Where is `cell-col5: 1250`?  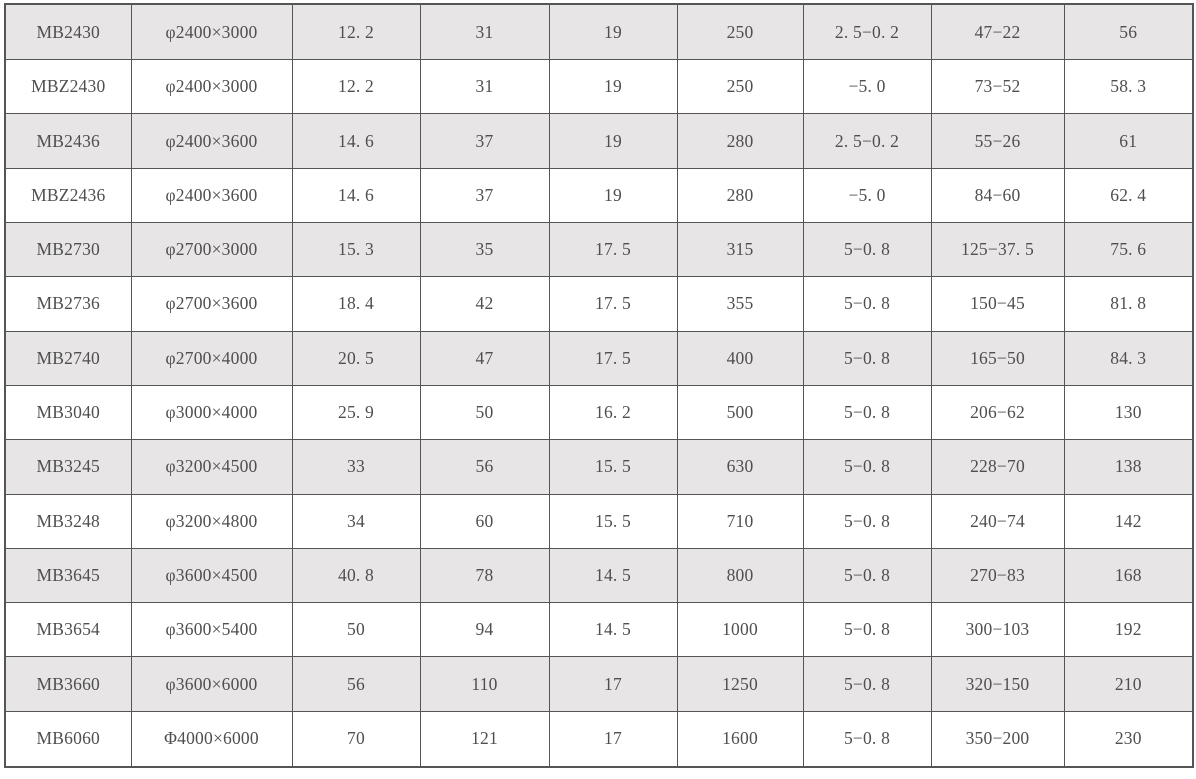
cell-col5: 1250 is located at coordinates (740, 684).